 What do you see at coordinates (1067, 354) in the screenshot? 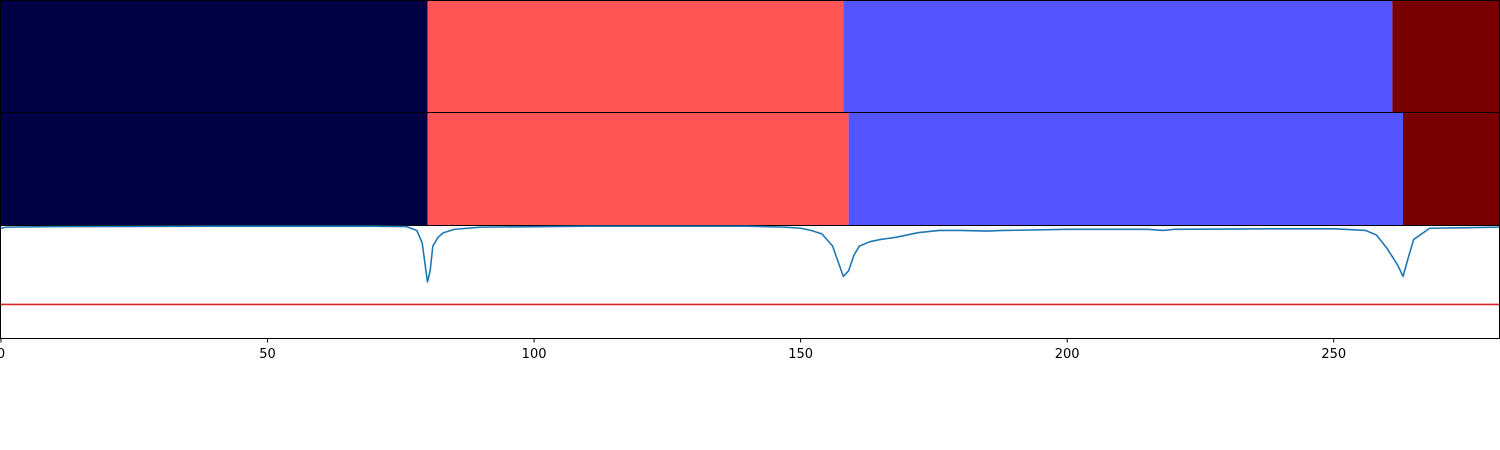
I see `x-tick-label: 200` at bounding box center [1067, 354].